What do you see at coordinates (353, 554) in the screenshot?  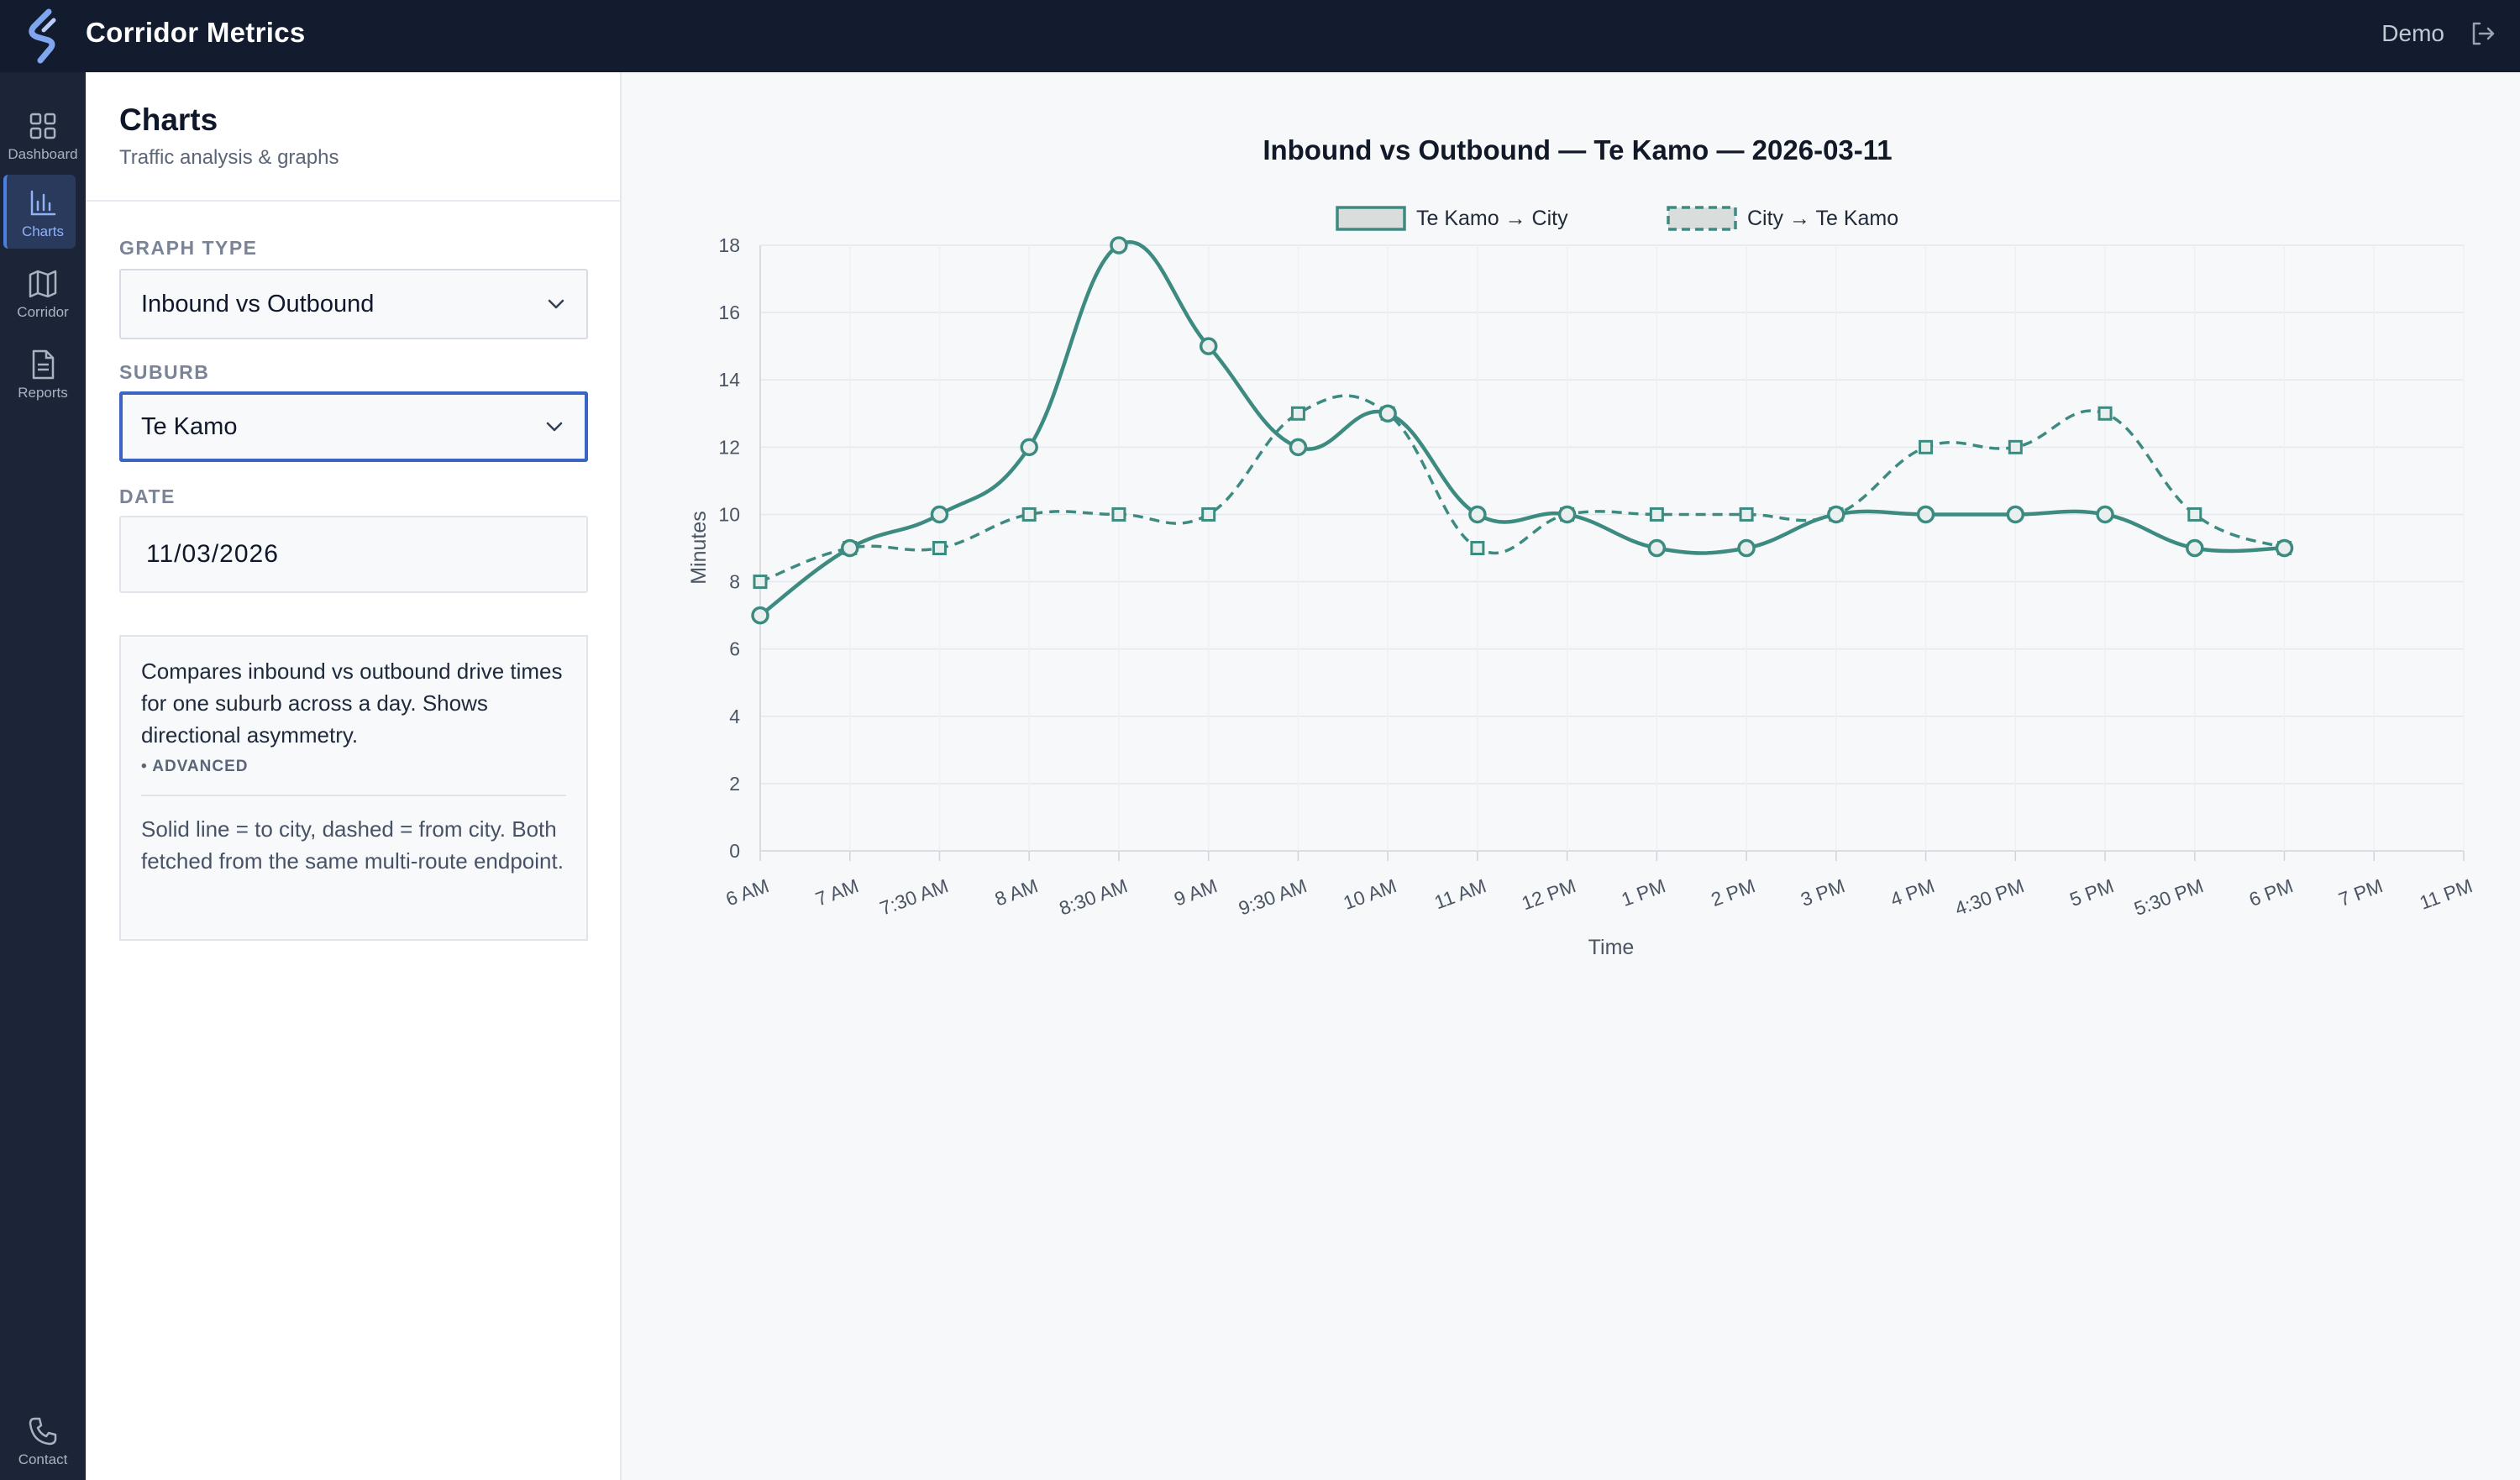 I see `date-input: 11/03/2026` at bounding box center [353, 554].